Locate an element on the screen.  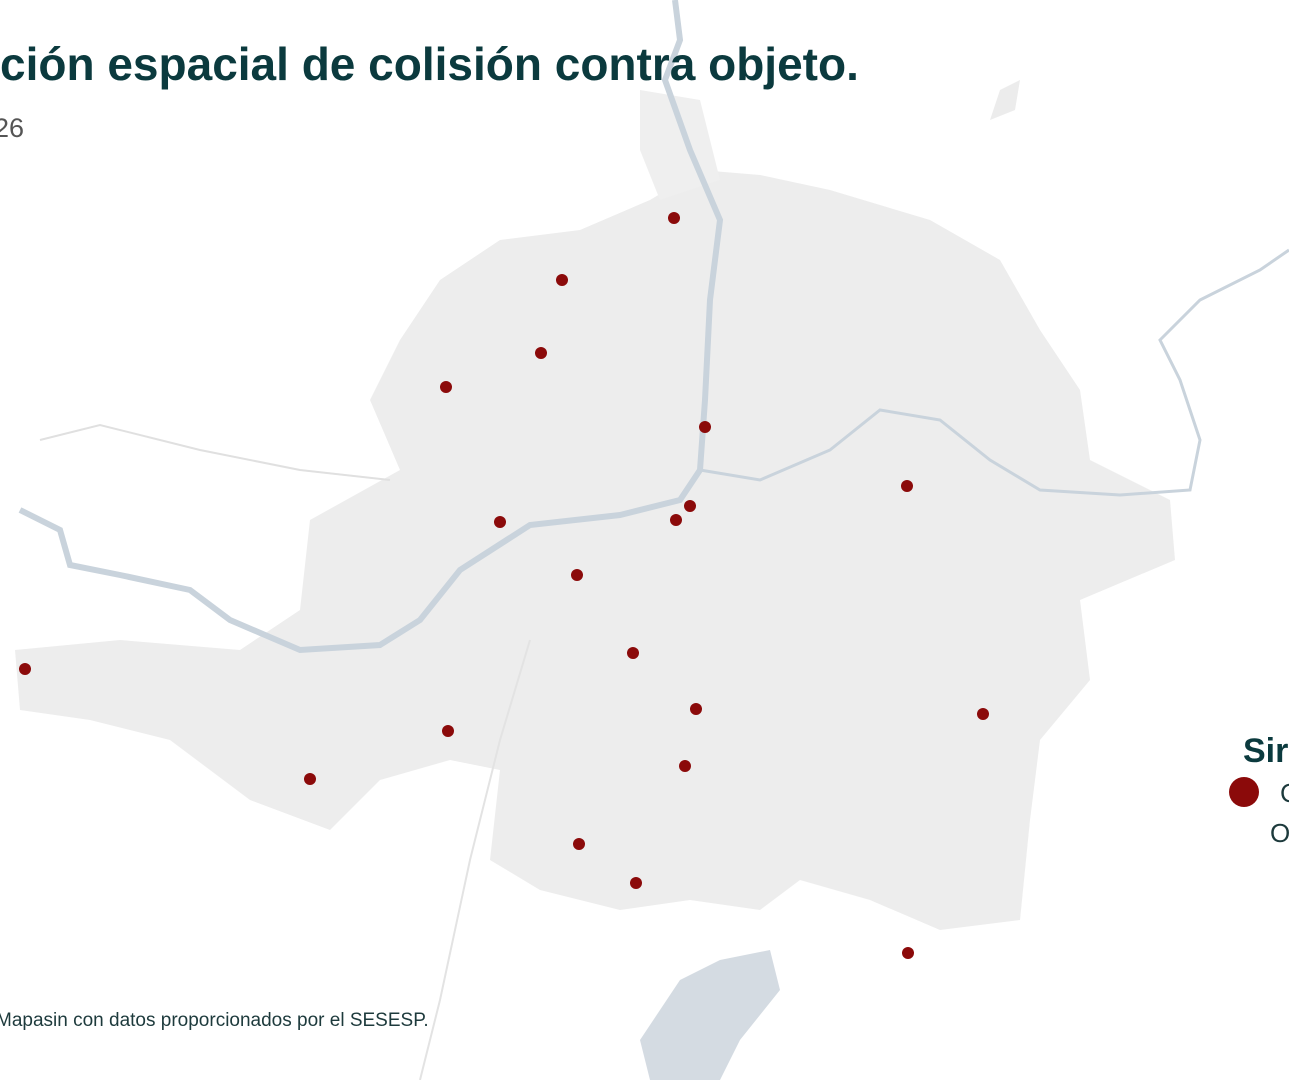
title: ción espacial de colisión contra objeto. is located at coordinates (429, 64).